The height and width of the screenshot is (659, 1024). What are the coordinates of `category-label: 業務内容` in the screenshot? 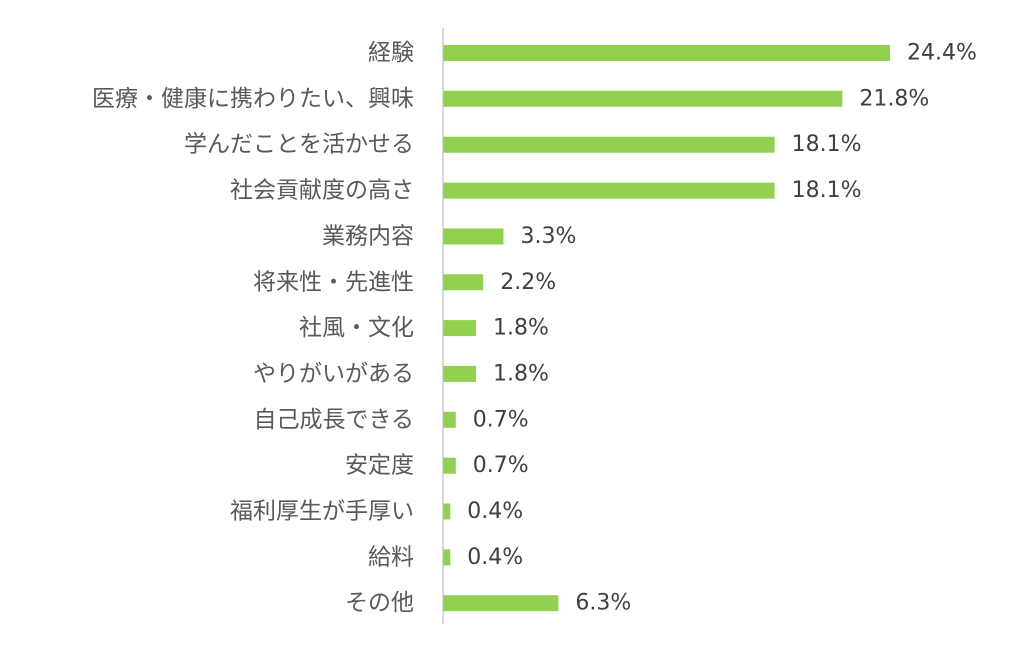 It's located at (368, 236).